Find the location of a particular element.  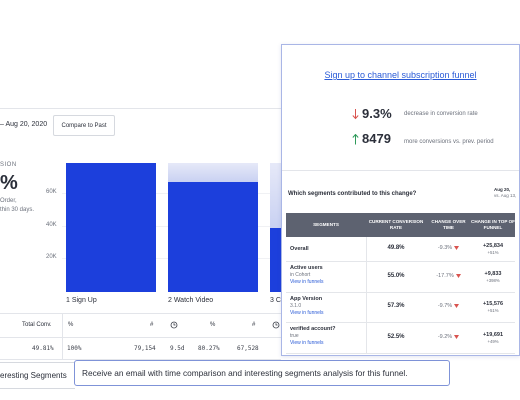

segment-detail: true is located at coordinates (294, 336).